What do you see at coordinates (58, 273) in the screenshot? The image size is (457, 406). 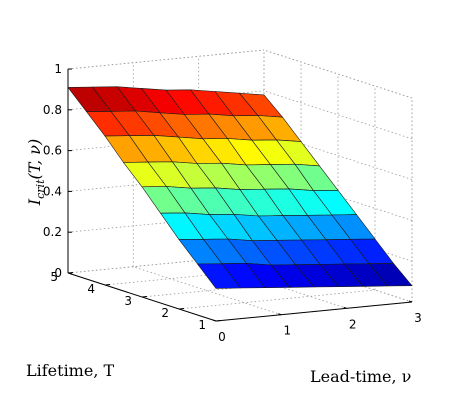 I see `z-tick-label: 0` at bounding box center [58, 273].